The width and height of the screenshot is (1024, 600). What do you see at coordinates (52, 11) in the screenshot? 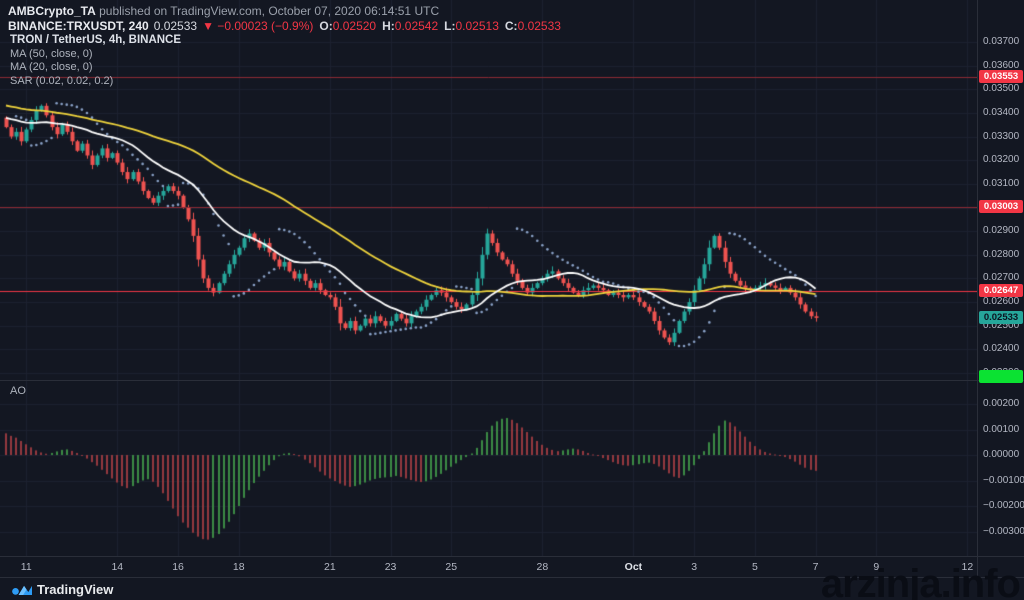
I see `author-name: AMBCrypto_TA` at bounding box center [52, 11].